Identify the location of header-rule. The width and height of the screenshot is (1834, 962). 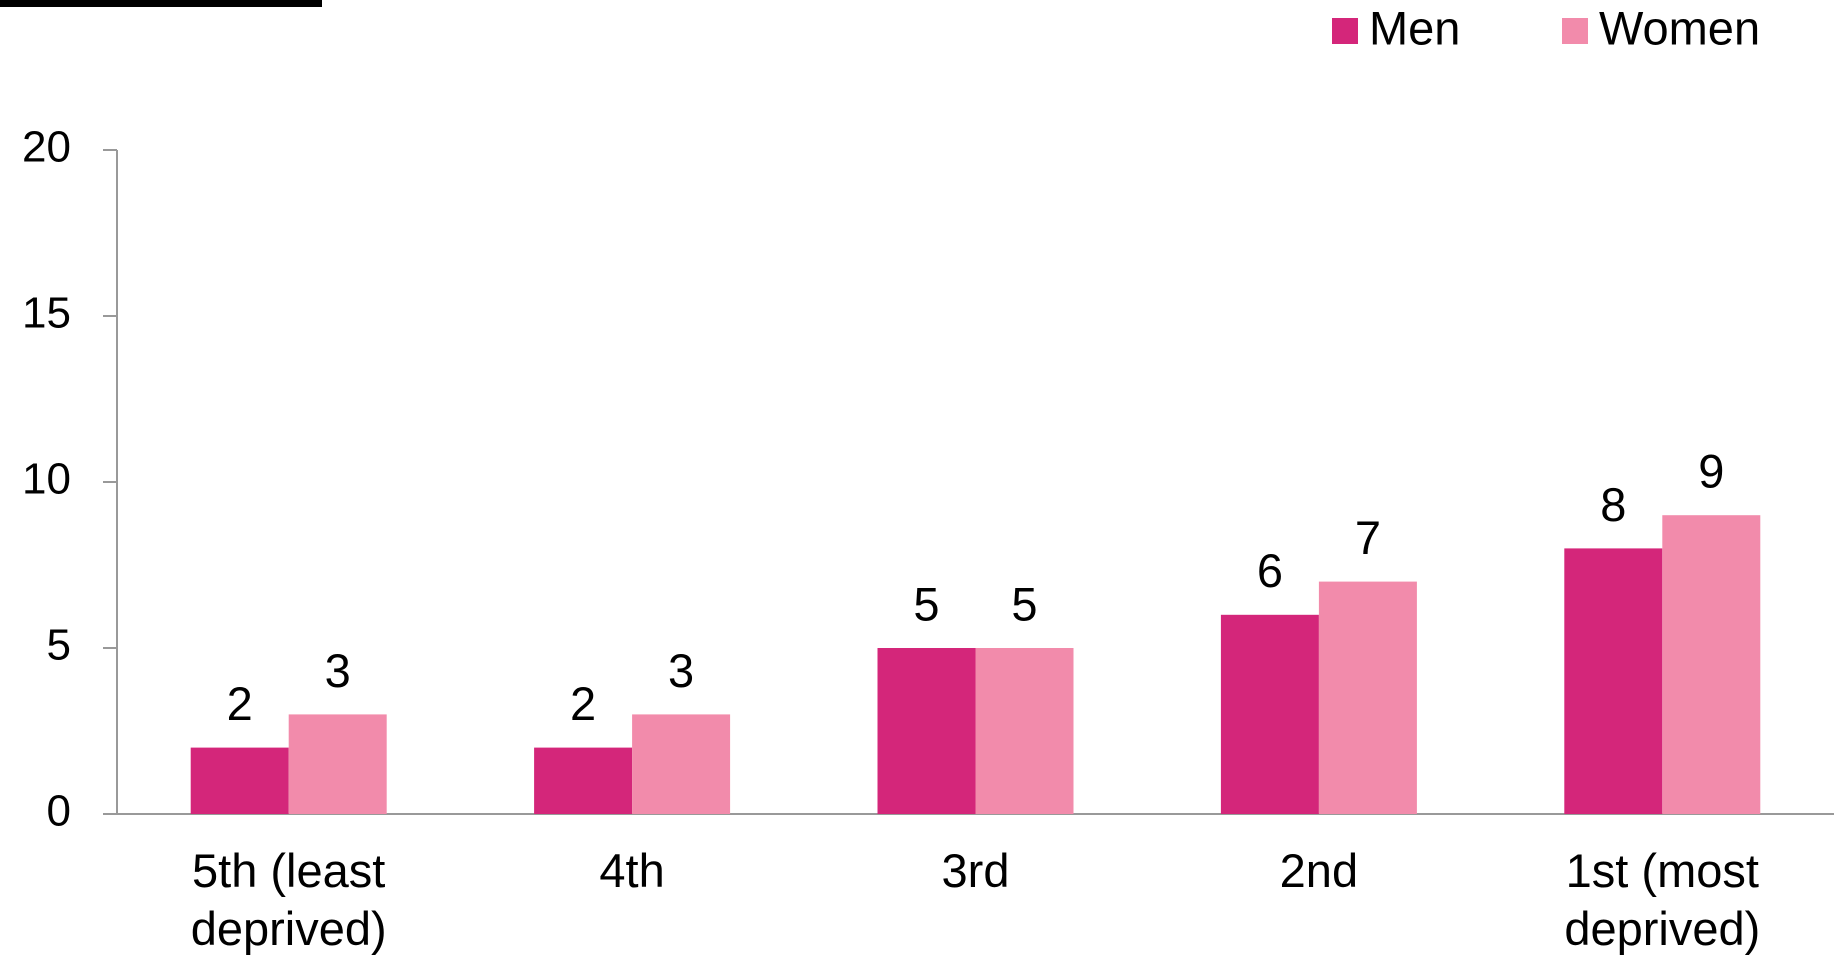
(161, 3).